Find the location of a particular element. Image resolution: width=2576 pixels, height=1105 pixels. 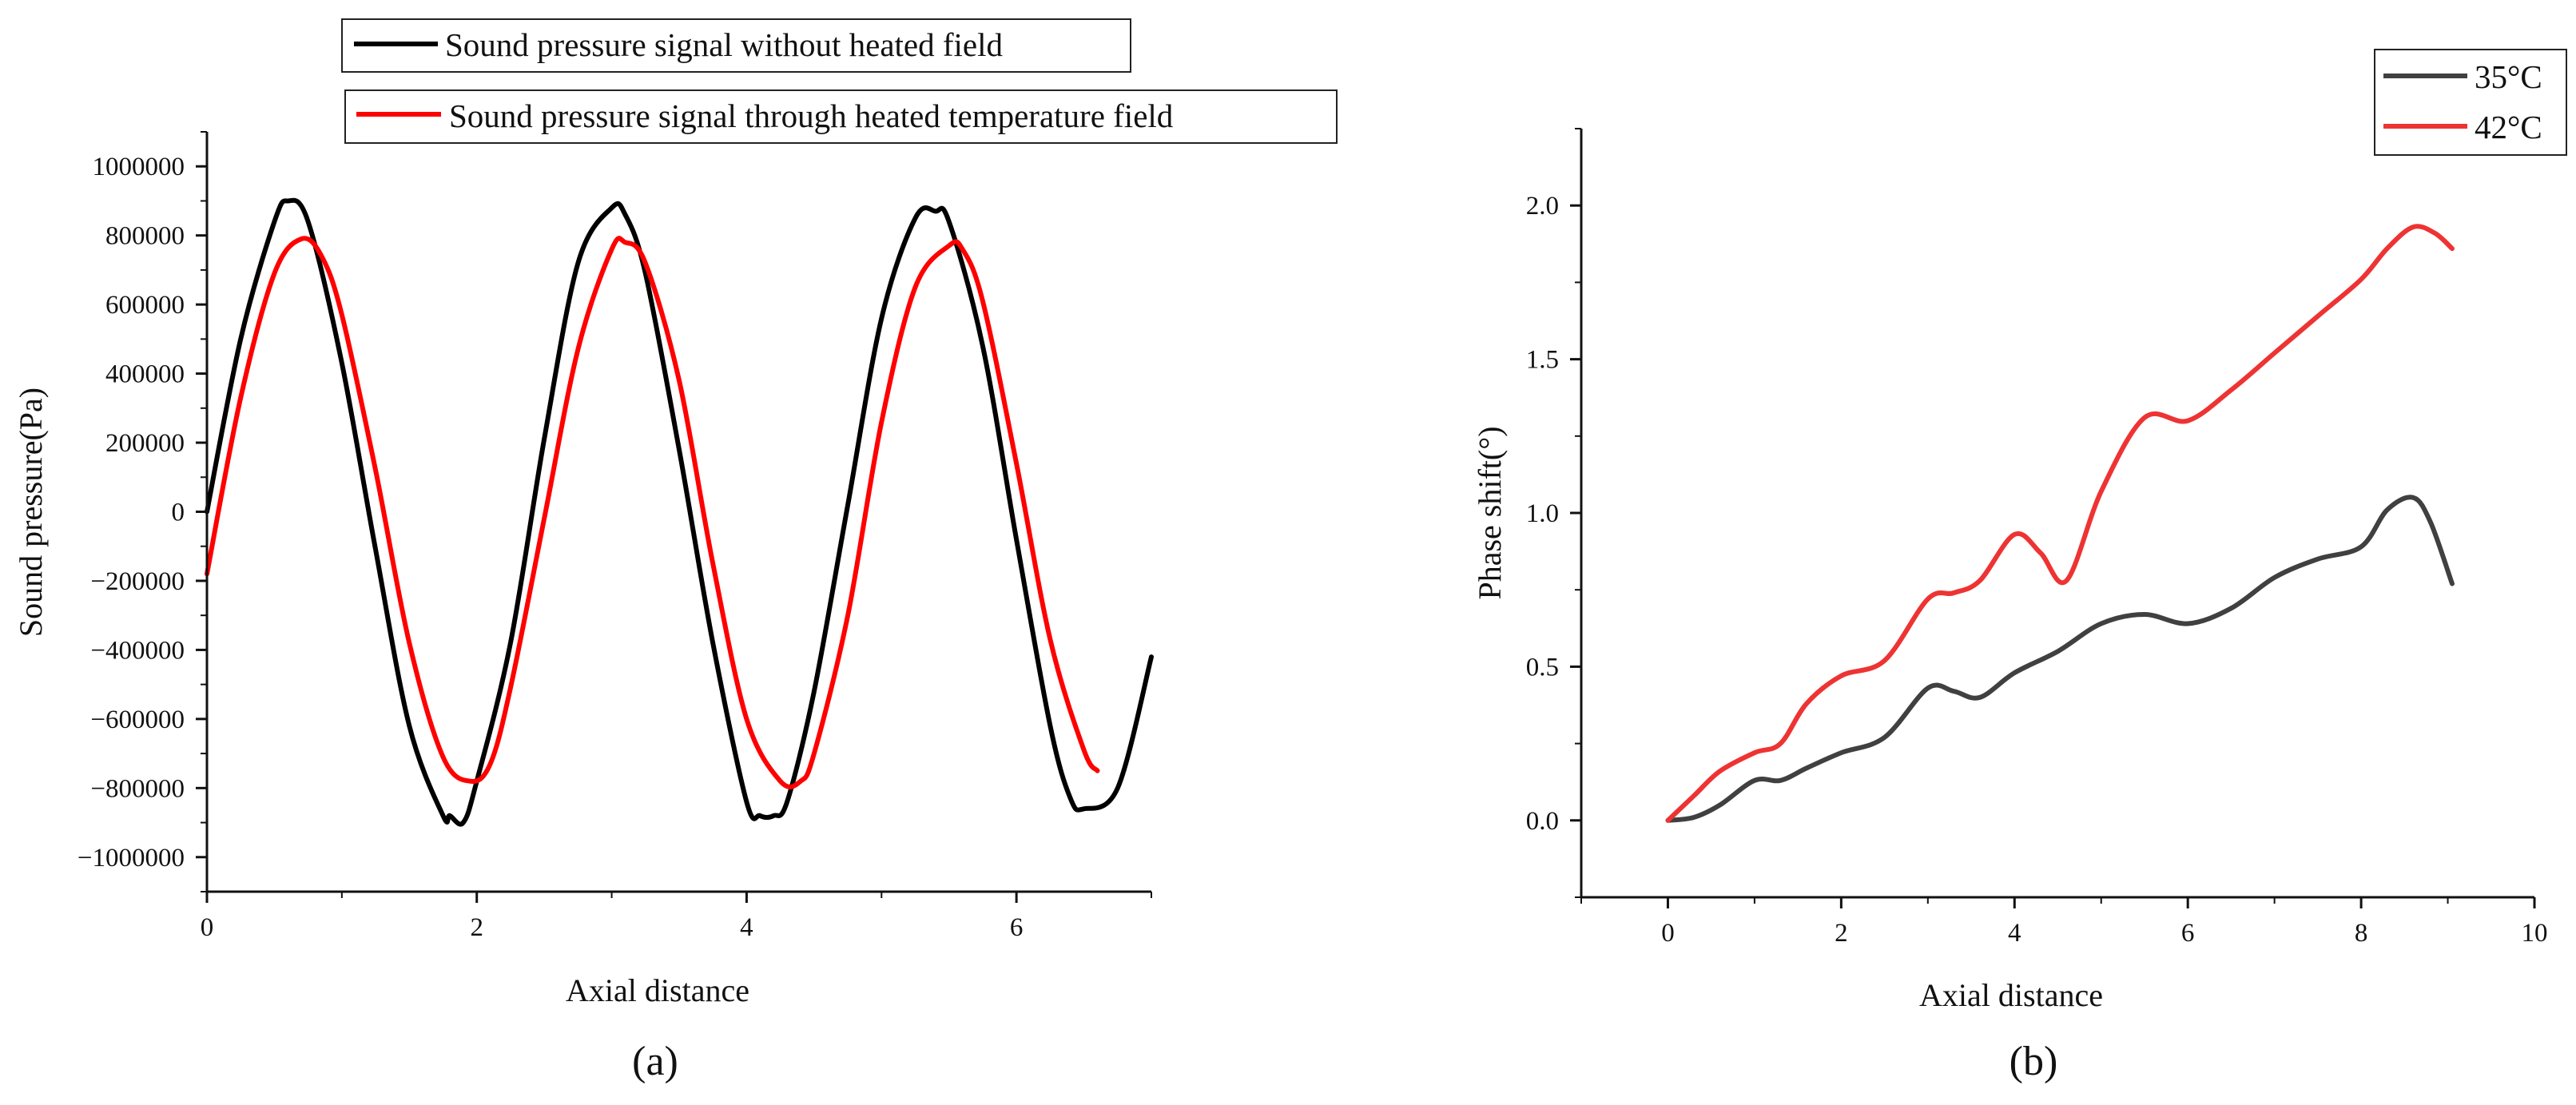

panel-b-x-axis-label: Axial distance is located at coordinates (2011, 995).